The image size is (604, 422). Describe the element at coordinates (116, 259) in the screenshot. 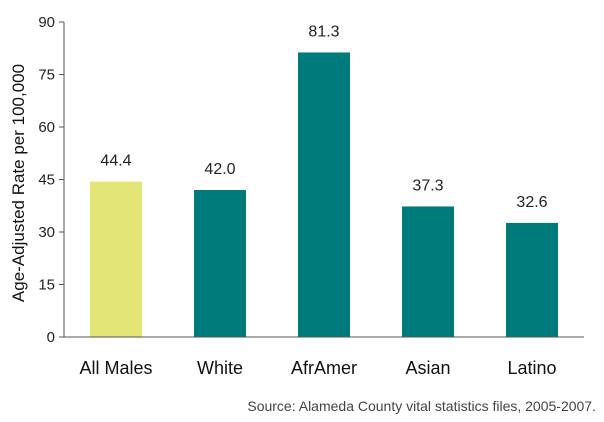

I see `bar-all-males` at that location.